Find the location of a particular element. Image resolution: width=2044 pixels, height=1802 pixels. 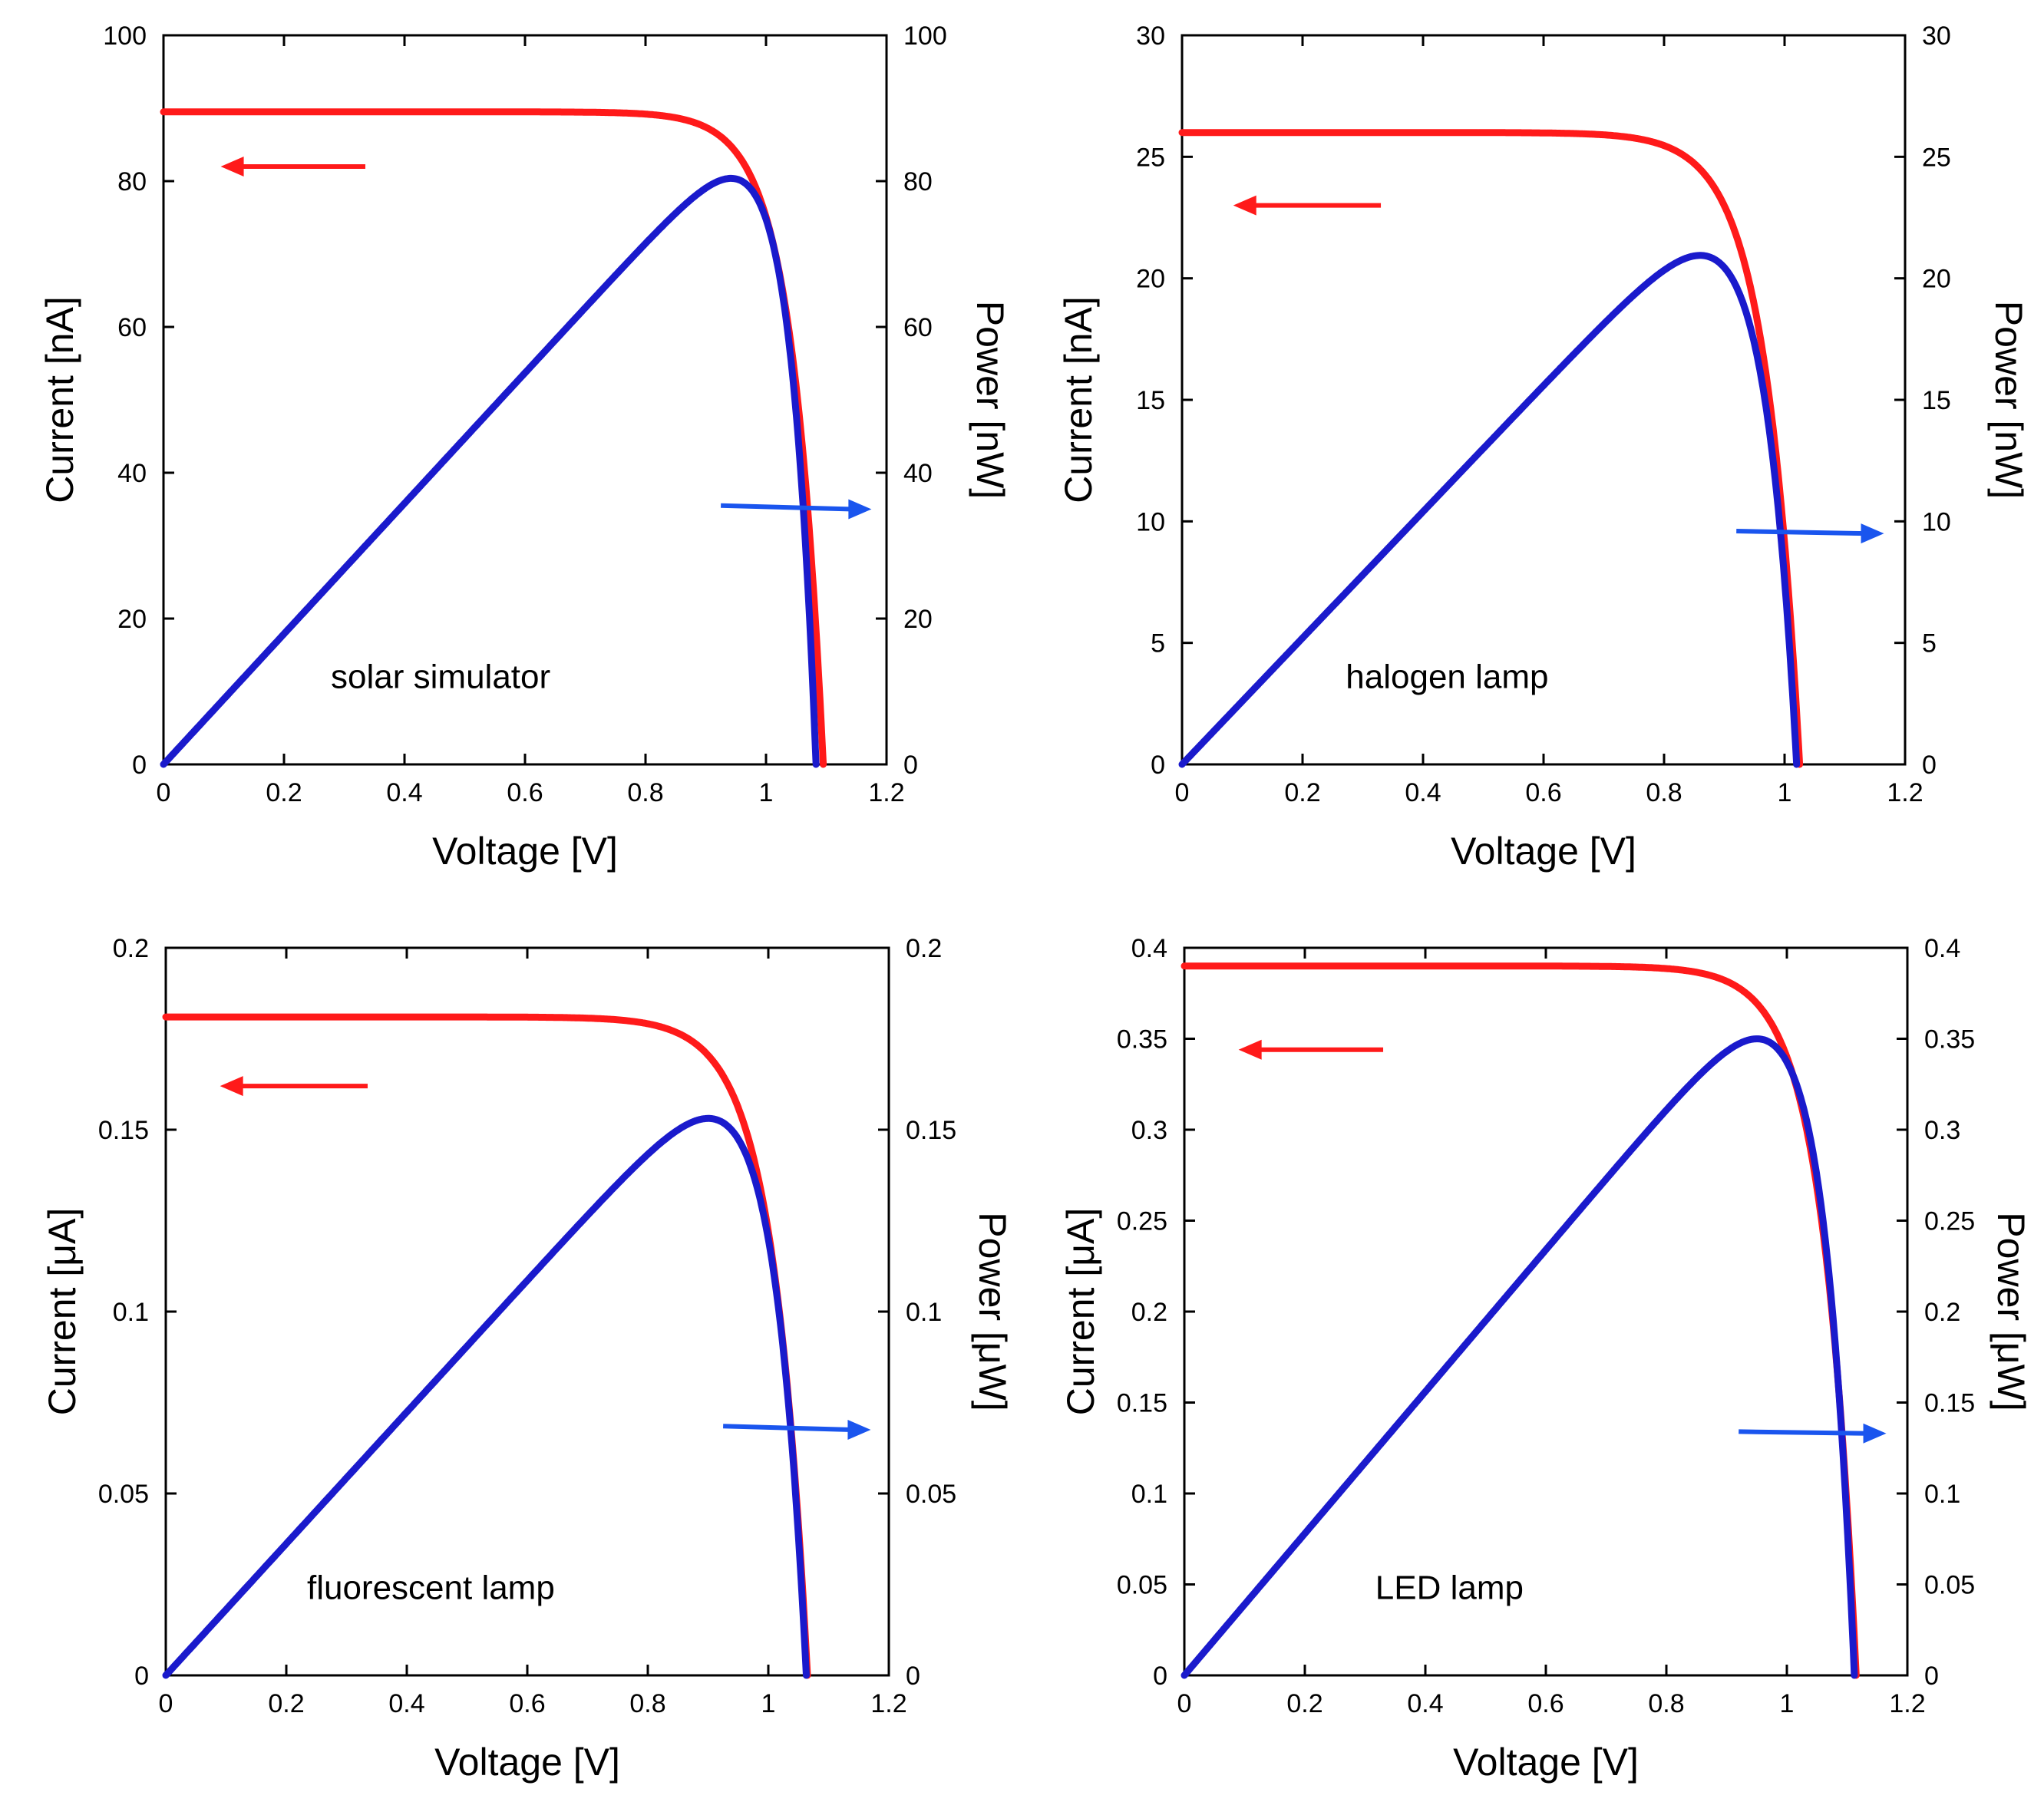

y-tick-label-left: 0.25 is located at coordinates (1142, 1221).